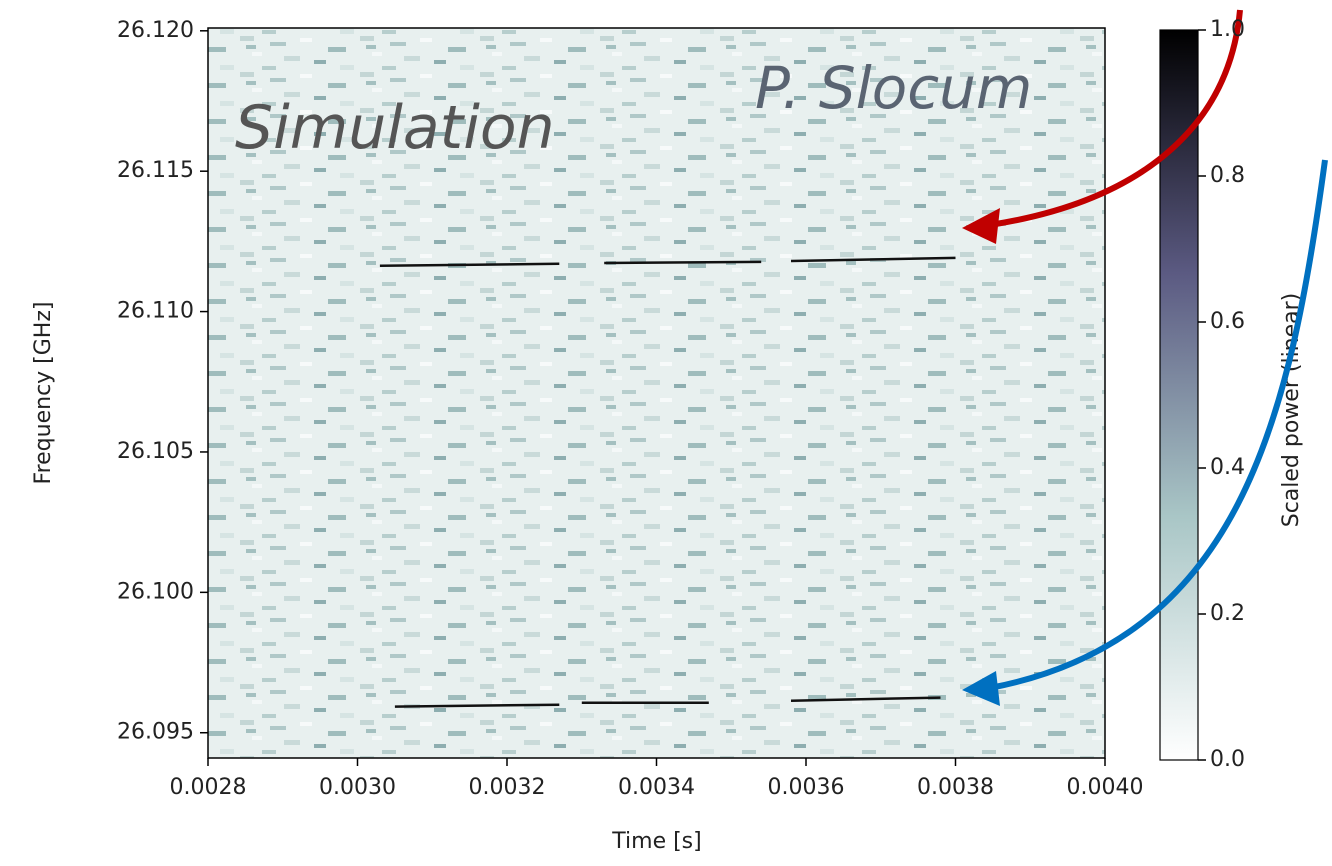 Image resolution: width=1332 pixels, height=866 pixels. Describe the element at coordinates (155, 732) in the screenshot. I see `y-tick-label: 26.095` at that location.